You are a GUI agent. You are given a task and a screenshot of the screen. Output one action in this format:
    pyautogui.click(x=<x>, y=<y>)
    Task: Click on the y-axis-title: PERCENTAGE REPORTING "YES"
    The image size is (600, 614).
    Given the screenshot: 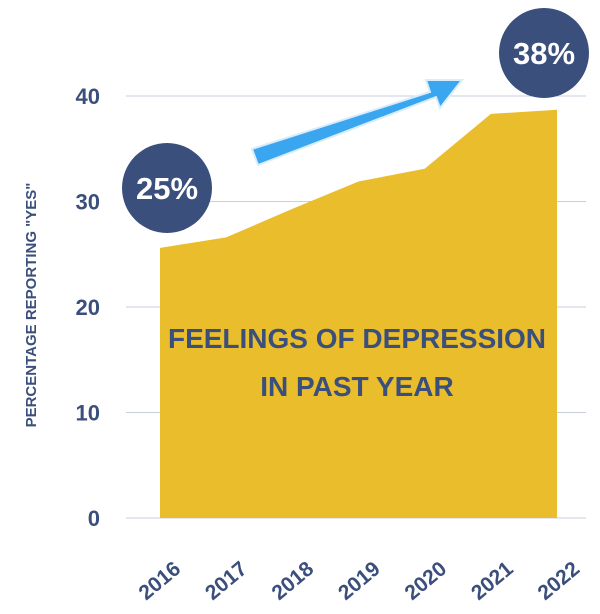 What is the action you would take?
    pyautogui.click(x=31, y=305)
    